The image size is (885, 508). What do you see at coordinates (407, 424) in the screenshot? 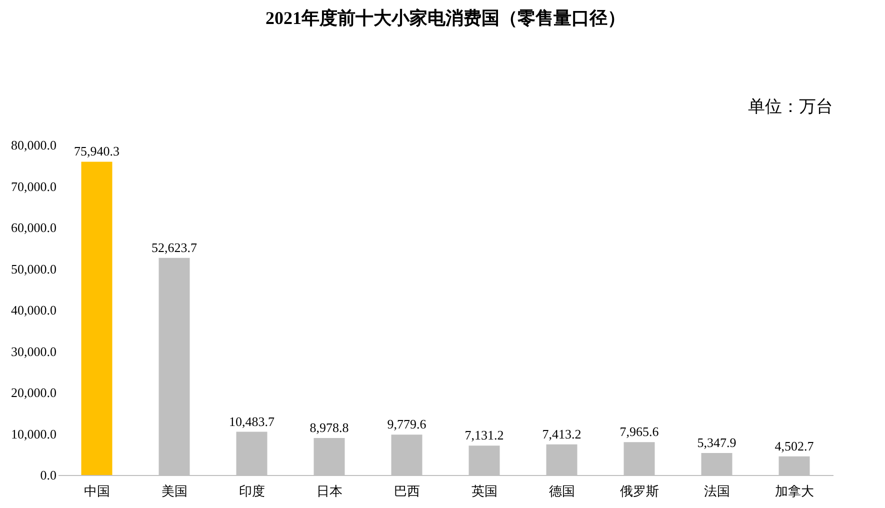
I see `data-label: 9,779.6` at bounding box center [407, 424].